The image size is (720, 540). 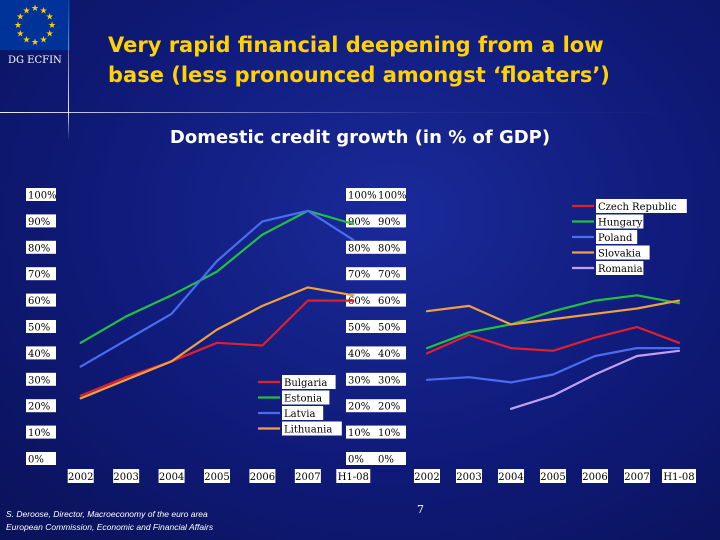 What do you see at coordinates (39, 354) in the screenshot?
I see `ytick-label: 40%` at bounding box center [39, 354].